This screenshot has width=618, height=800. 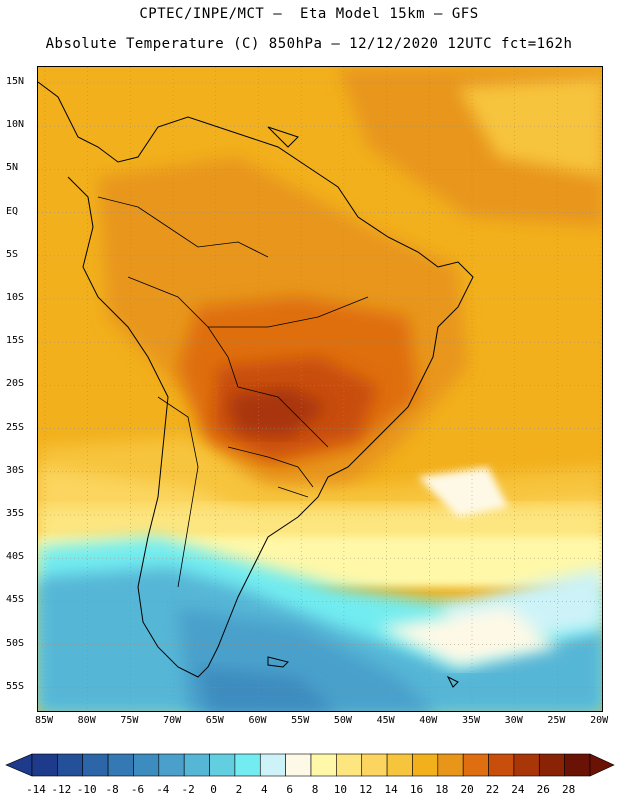 What do you see at coordinates (112, 789) in the screenshot?
I see `colorbar-tick-label: -8` at bounding box center [112, 789].